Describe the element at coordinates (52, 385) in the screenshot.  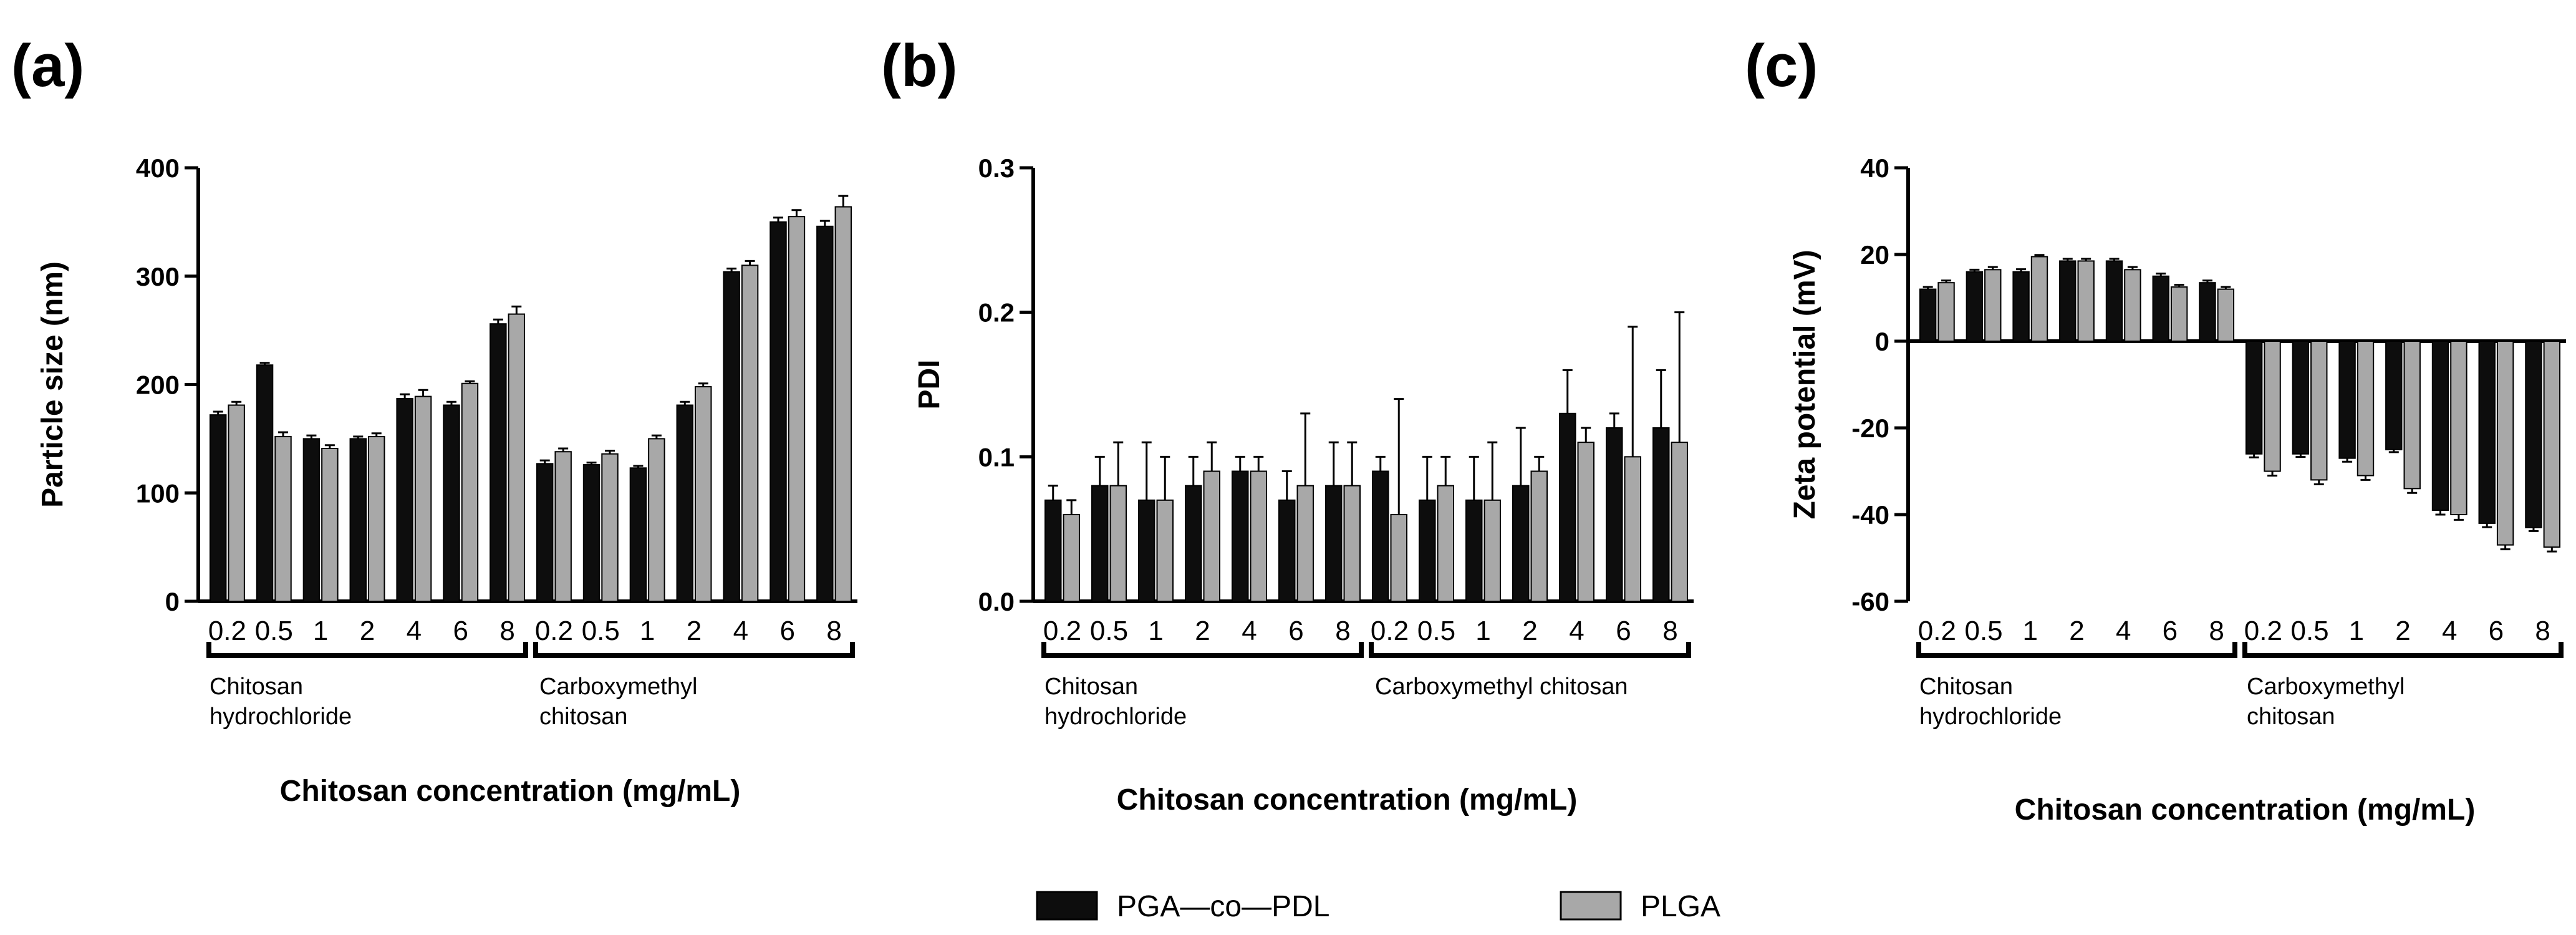
I see `y-axis-title: Particle size (nm)` at that location.